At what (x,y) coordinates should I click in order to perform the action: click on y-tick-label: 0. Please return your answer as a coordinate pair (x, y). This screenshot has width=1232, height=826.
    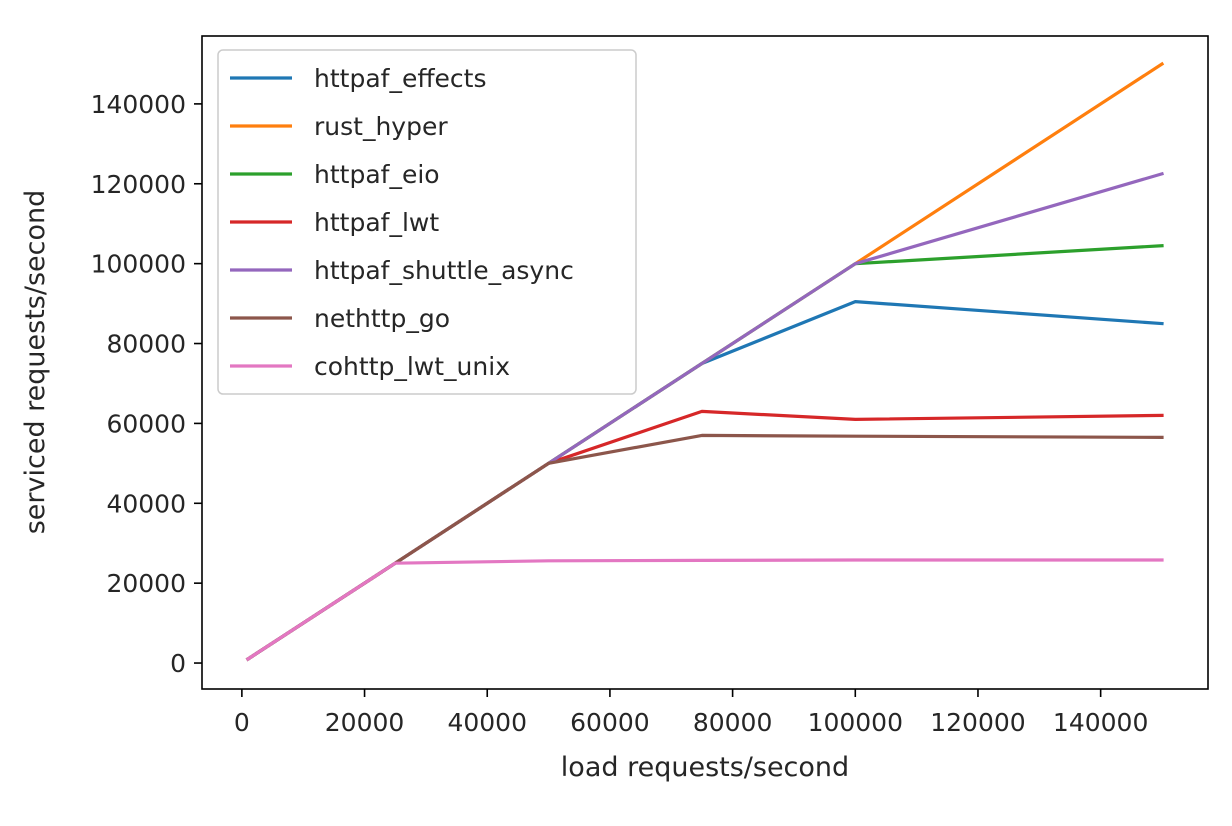
    Looking at the image, I should click on (178, 663).